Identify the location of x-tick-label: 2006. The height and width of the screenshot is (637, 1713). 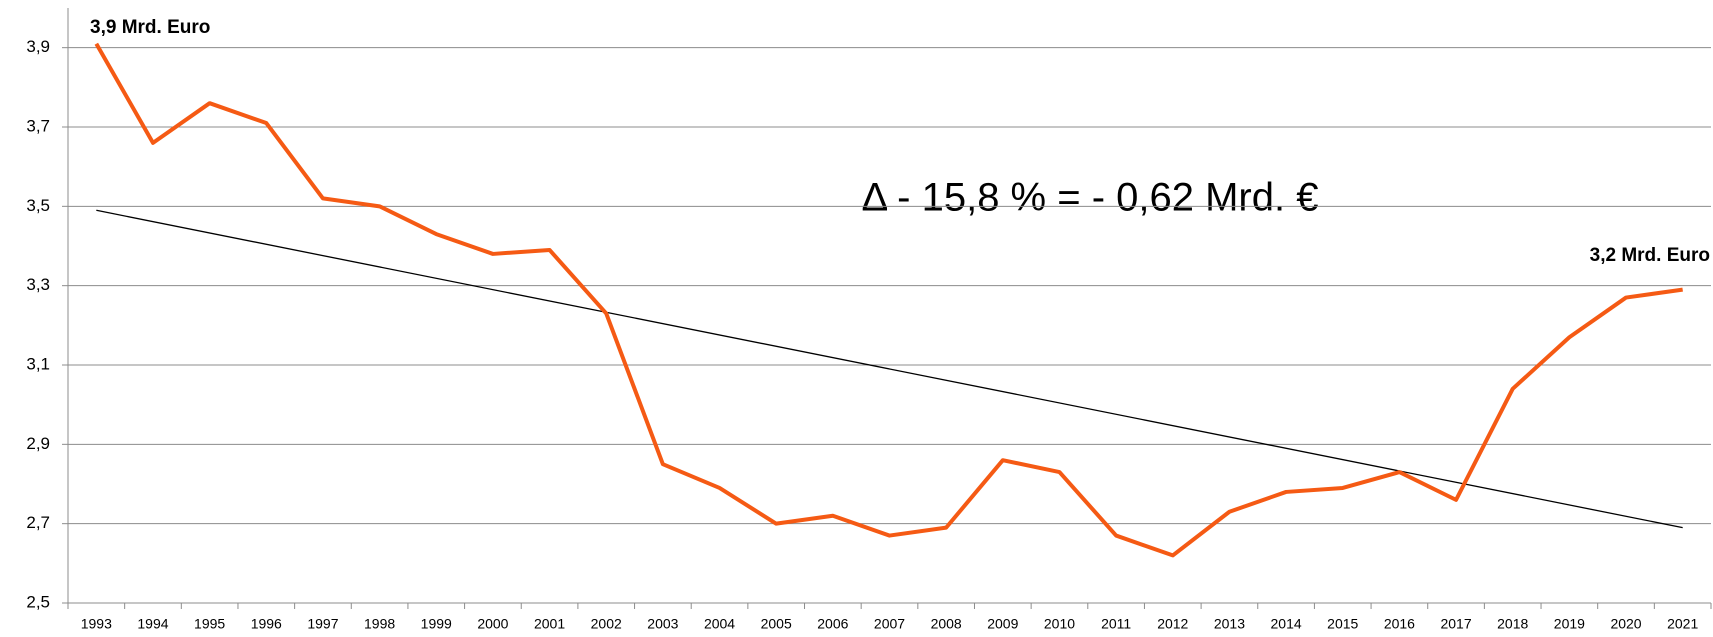
(832, 624).